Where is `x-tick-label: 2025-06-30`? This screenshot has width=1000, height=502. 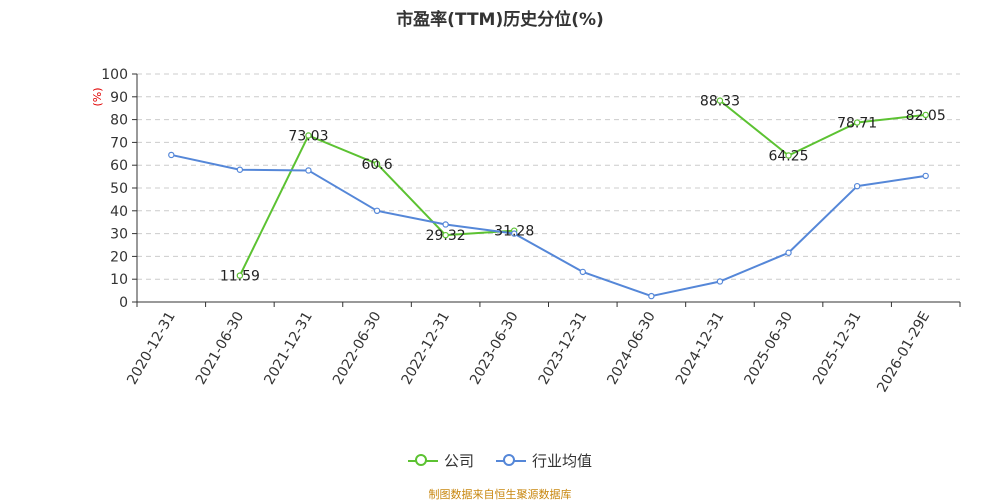 x-tick-label: 2025-06-30 is located at coordinates (768, 348).